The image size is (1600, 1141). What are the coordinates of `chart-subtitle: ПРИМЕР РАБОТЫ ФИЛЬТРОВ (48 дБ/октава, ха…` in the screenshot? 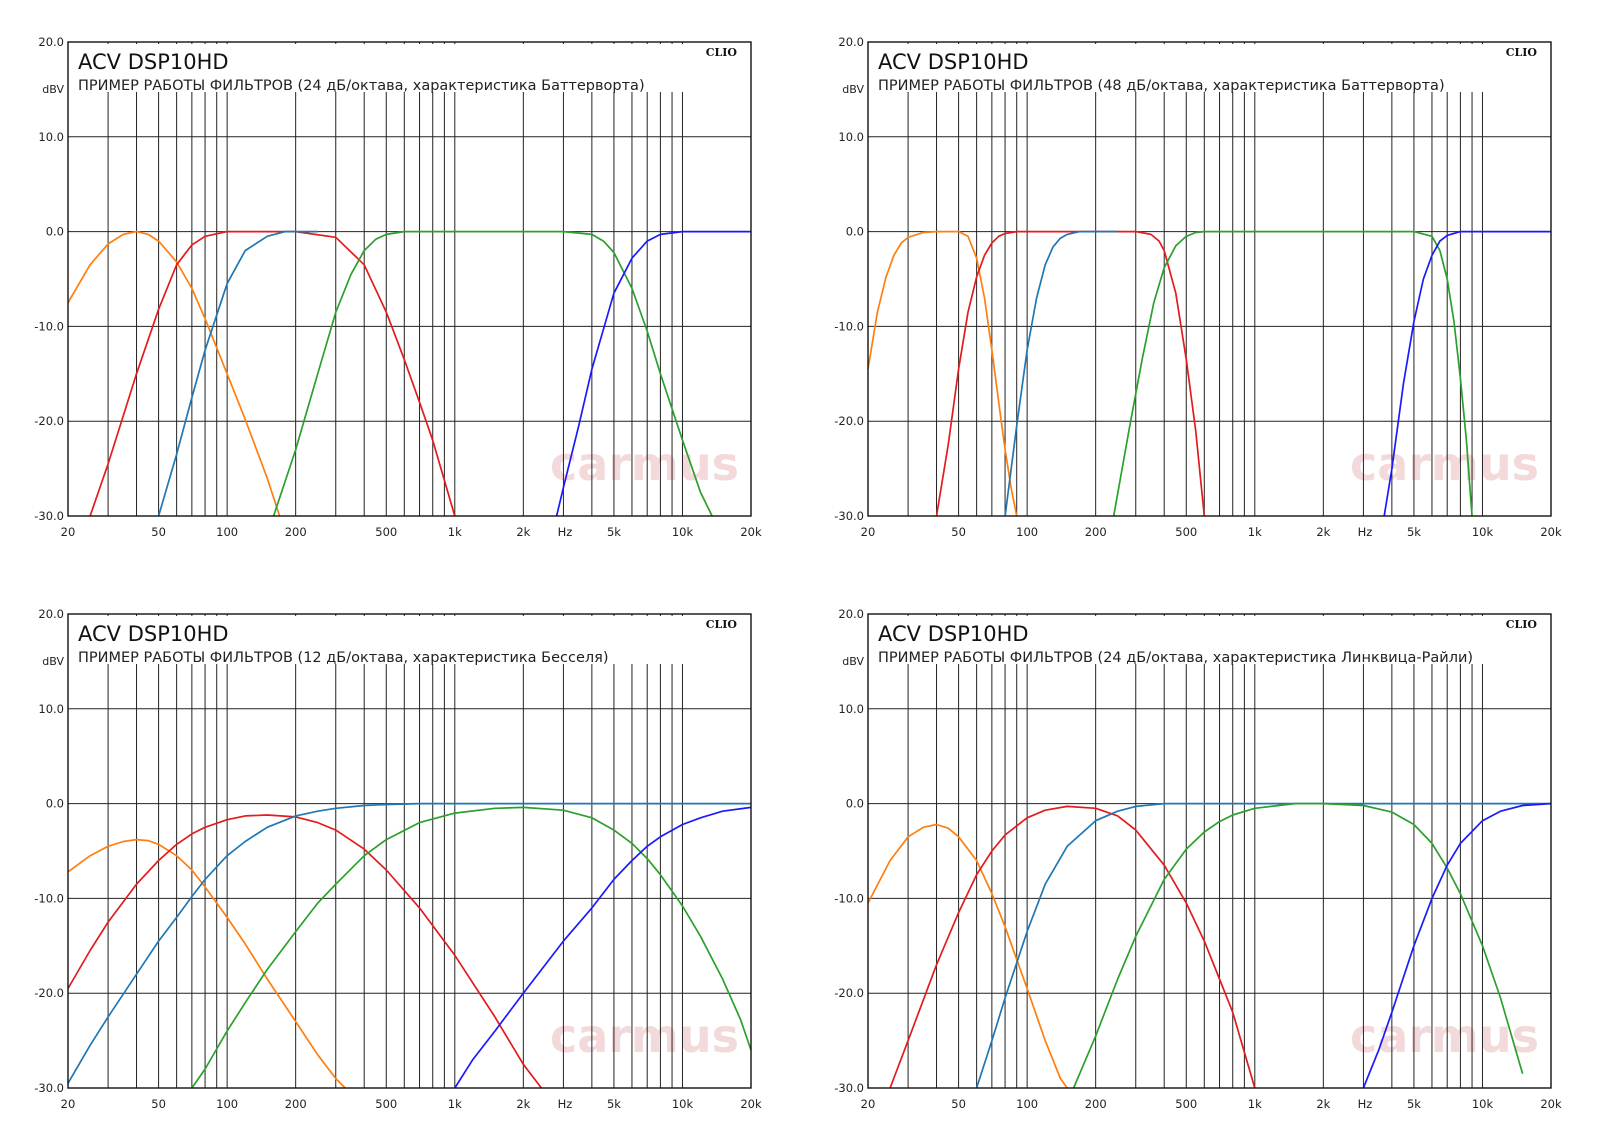 It's located at (1161, 86).